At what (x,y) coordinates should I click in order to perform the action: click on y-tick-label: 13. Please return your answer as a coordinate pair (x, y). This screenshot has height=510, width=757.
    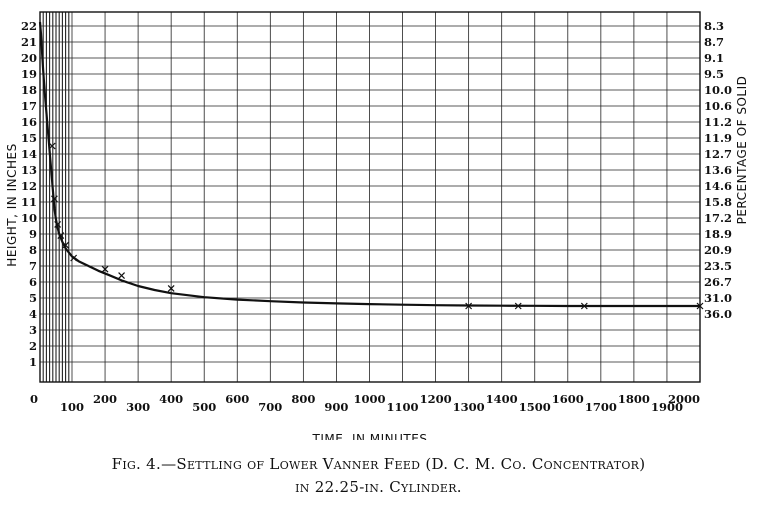
    Looking at the image, I should click on (29, 170).